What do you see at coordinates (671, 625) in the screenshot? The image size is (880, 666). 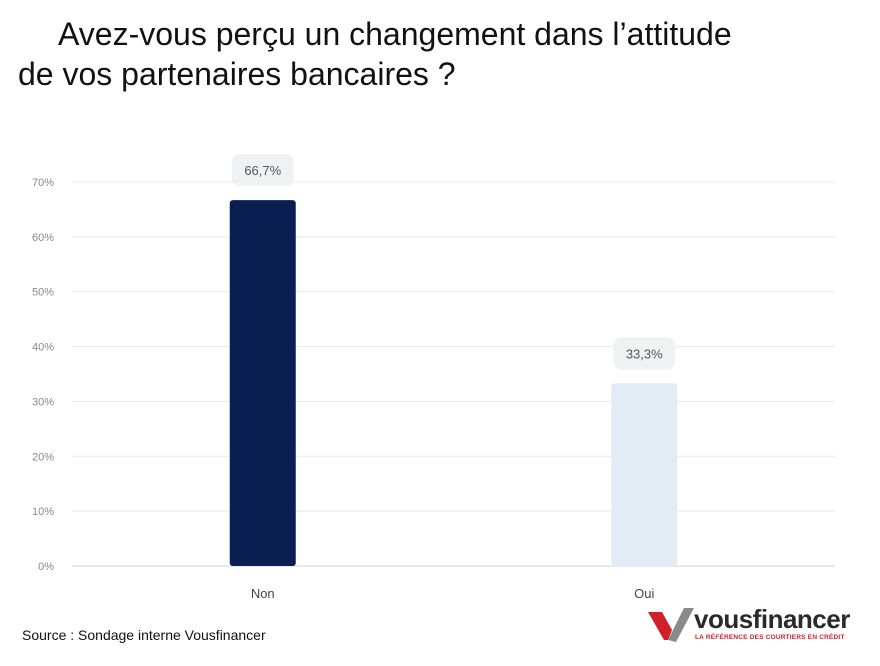 I see `v-logo-icon` at bounding box center [671, 625].